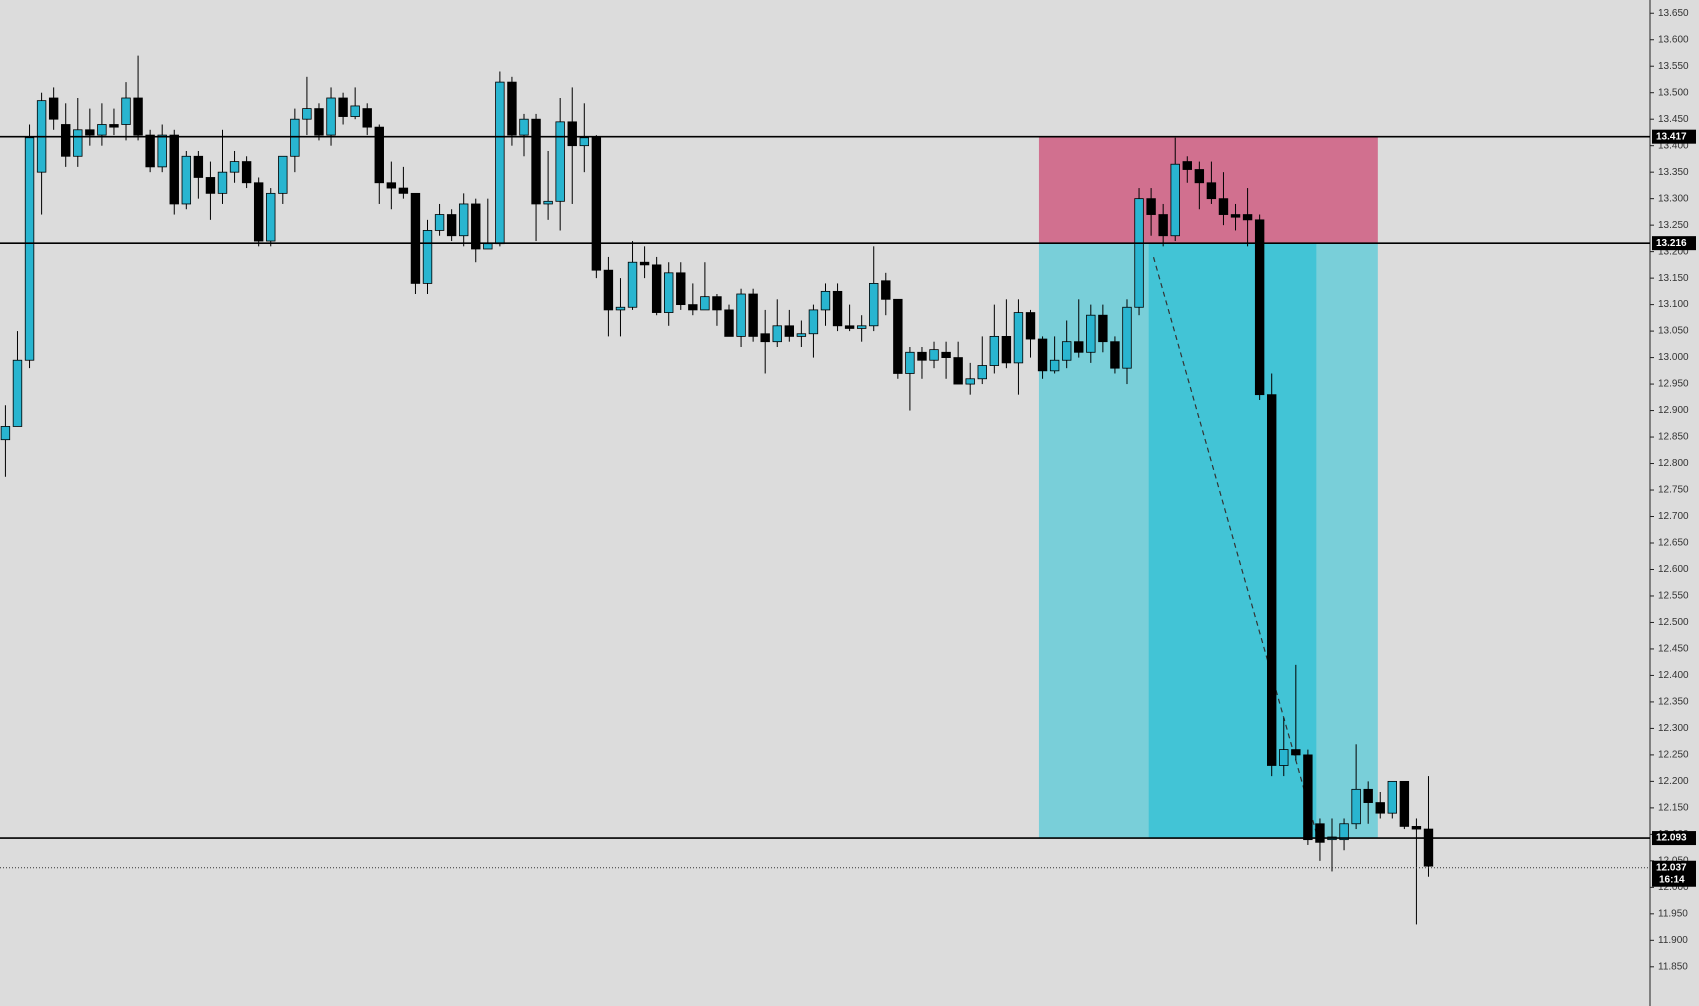 Image resolution: width=1699 pixels, height=1006 pixels. Describe the element at coordinates (1673, 304) in the screenshot. I see `y-tick-label: 13.100` at that location.